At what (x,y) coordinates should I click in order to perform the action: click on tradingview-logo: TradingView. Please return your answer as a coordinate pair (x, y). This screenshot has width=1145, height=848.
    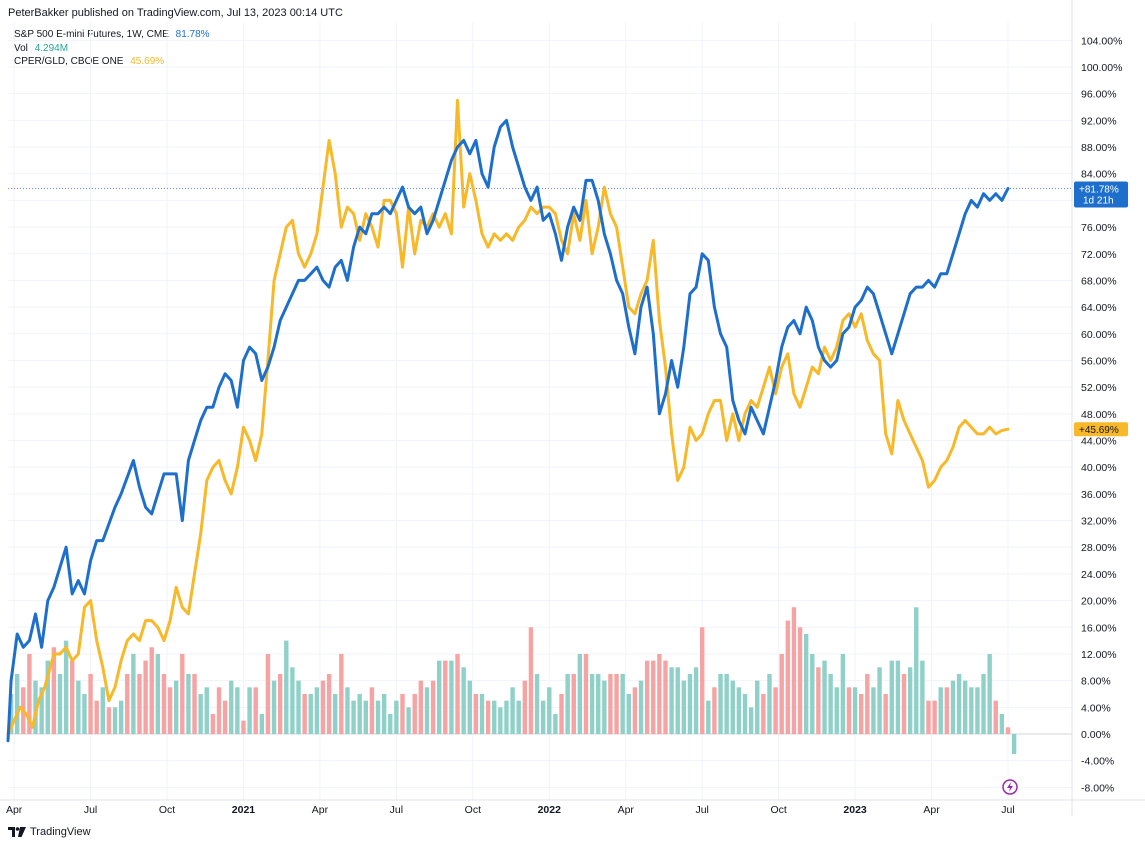
    Looking at the image, I should click on (49, 832).